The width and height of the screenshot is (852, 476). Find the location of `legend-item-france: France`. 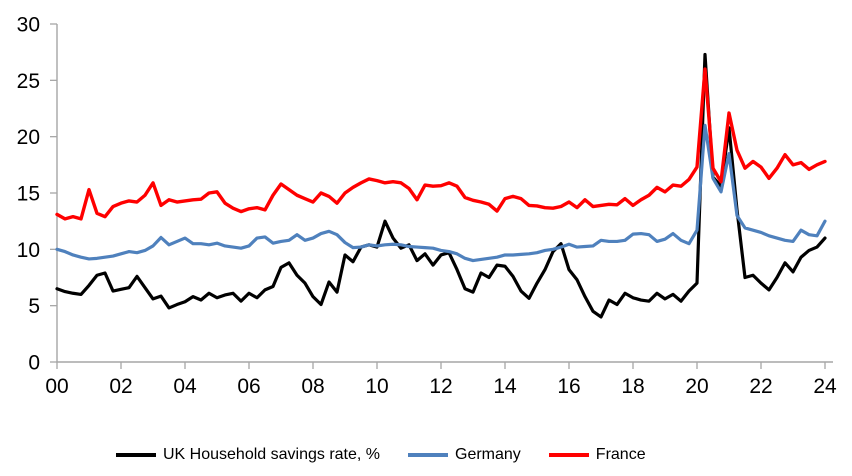

legend-item-france: France is located at coordinates (597, 455).